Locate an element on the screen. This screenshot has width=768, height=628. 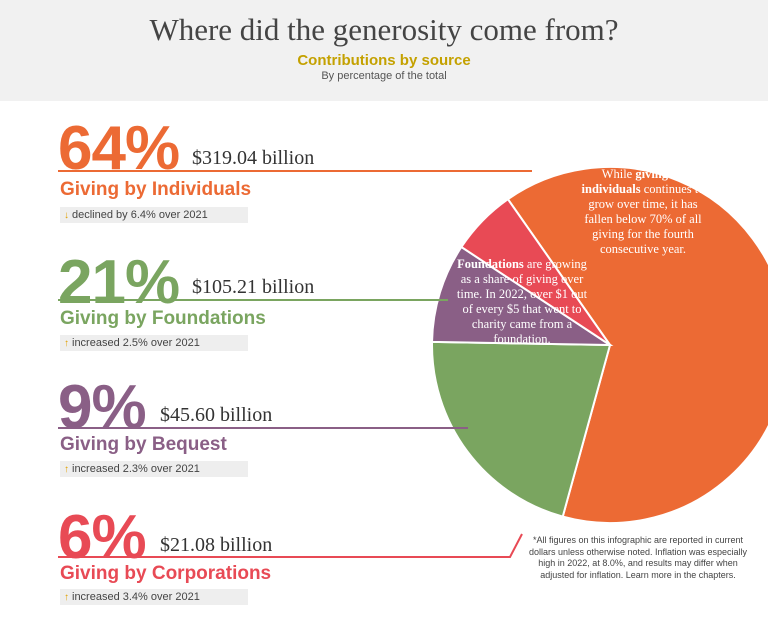
foundations-change: ↑ increased 2.5% over 2021 is located at coordinates (154, 343).